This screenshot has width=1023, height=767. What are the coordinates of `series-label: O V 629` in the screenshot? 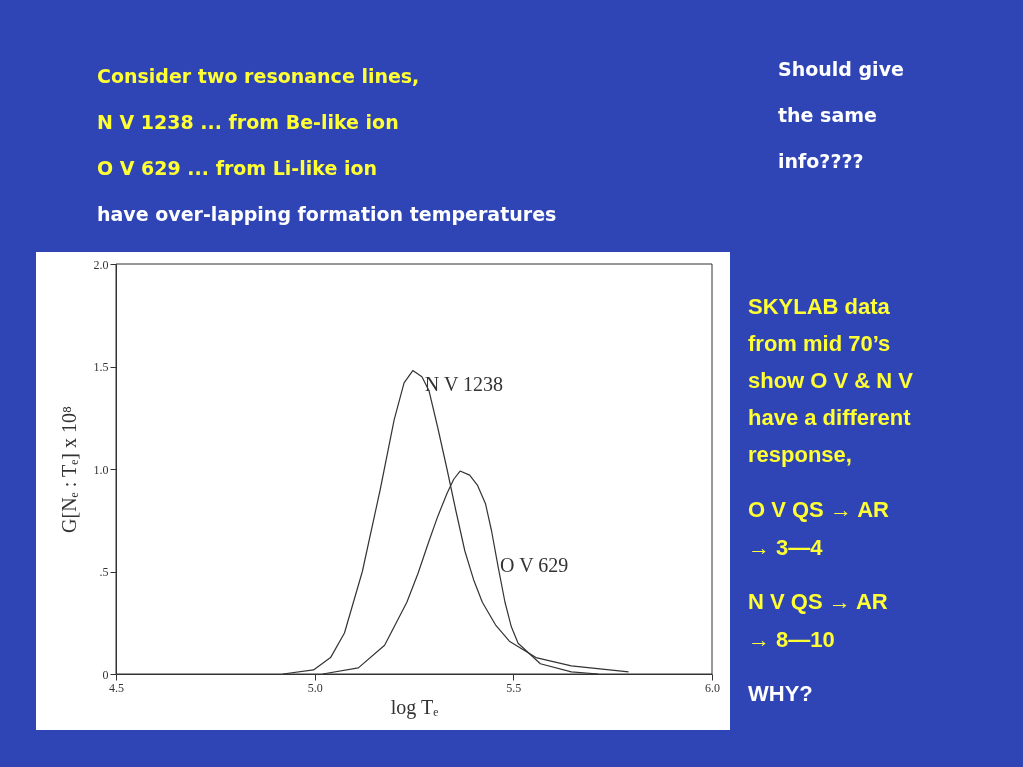 It's located at (534, 565).